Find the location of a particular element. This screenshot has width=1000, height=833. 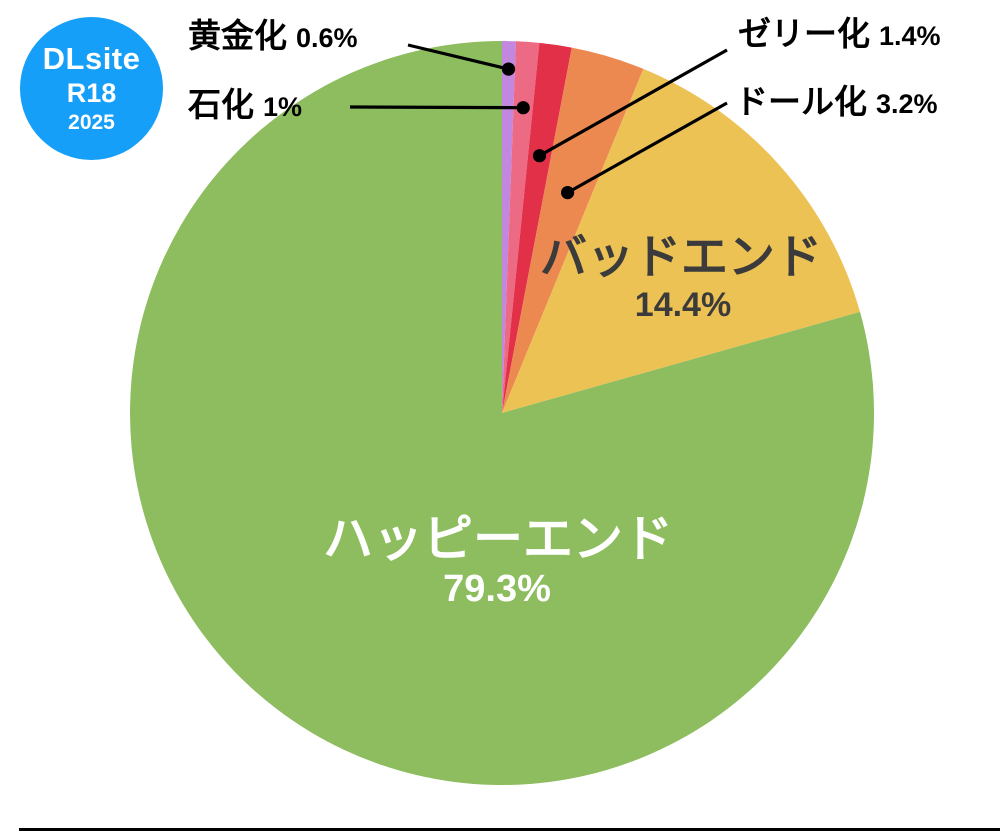

slice-pct-bad-end: 14.4% is located at coordinates (683, 305).